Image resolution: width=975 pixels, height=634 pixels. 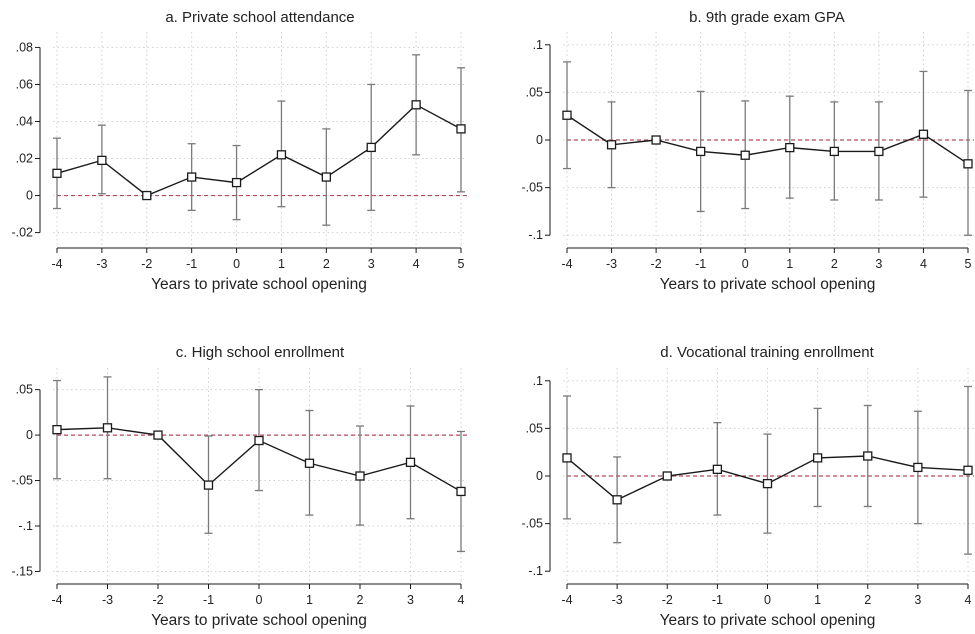 I want to click on chart-title: a. Private school attendance, so click(x=259, y=17).